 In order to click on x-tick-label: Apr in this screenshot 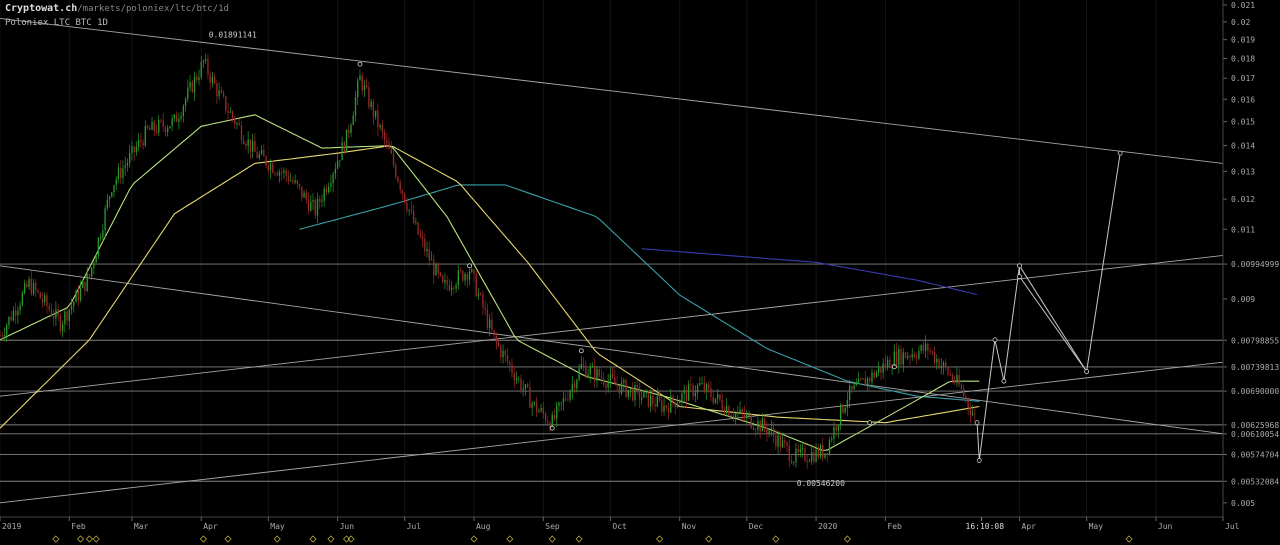, I will do `click(210, 526)`.